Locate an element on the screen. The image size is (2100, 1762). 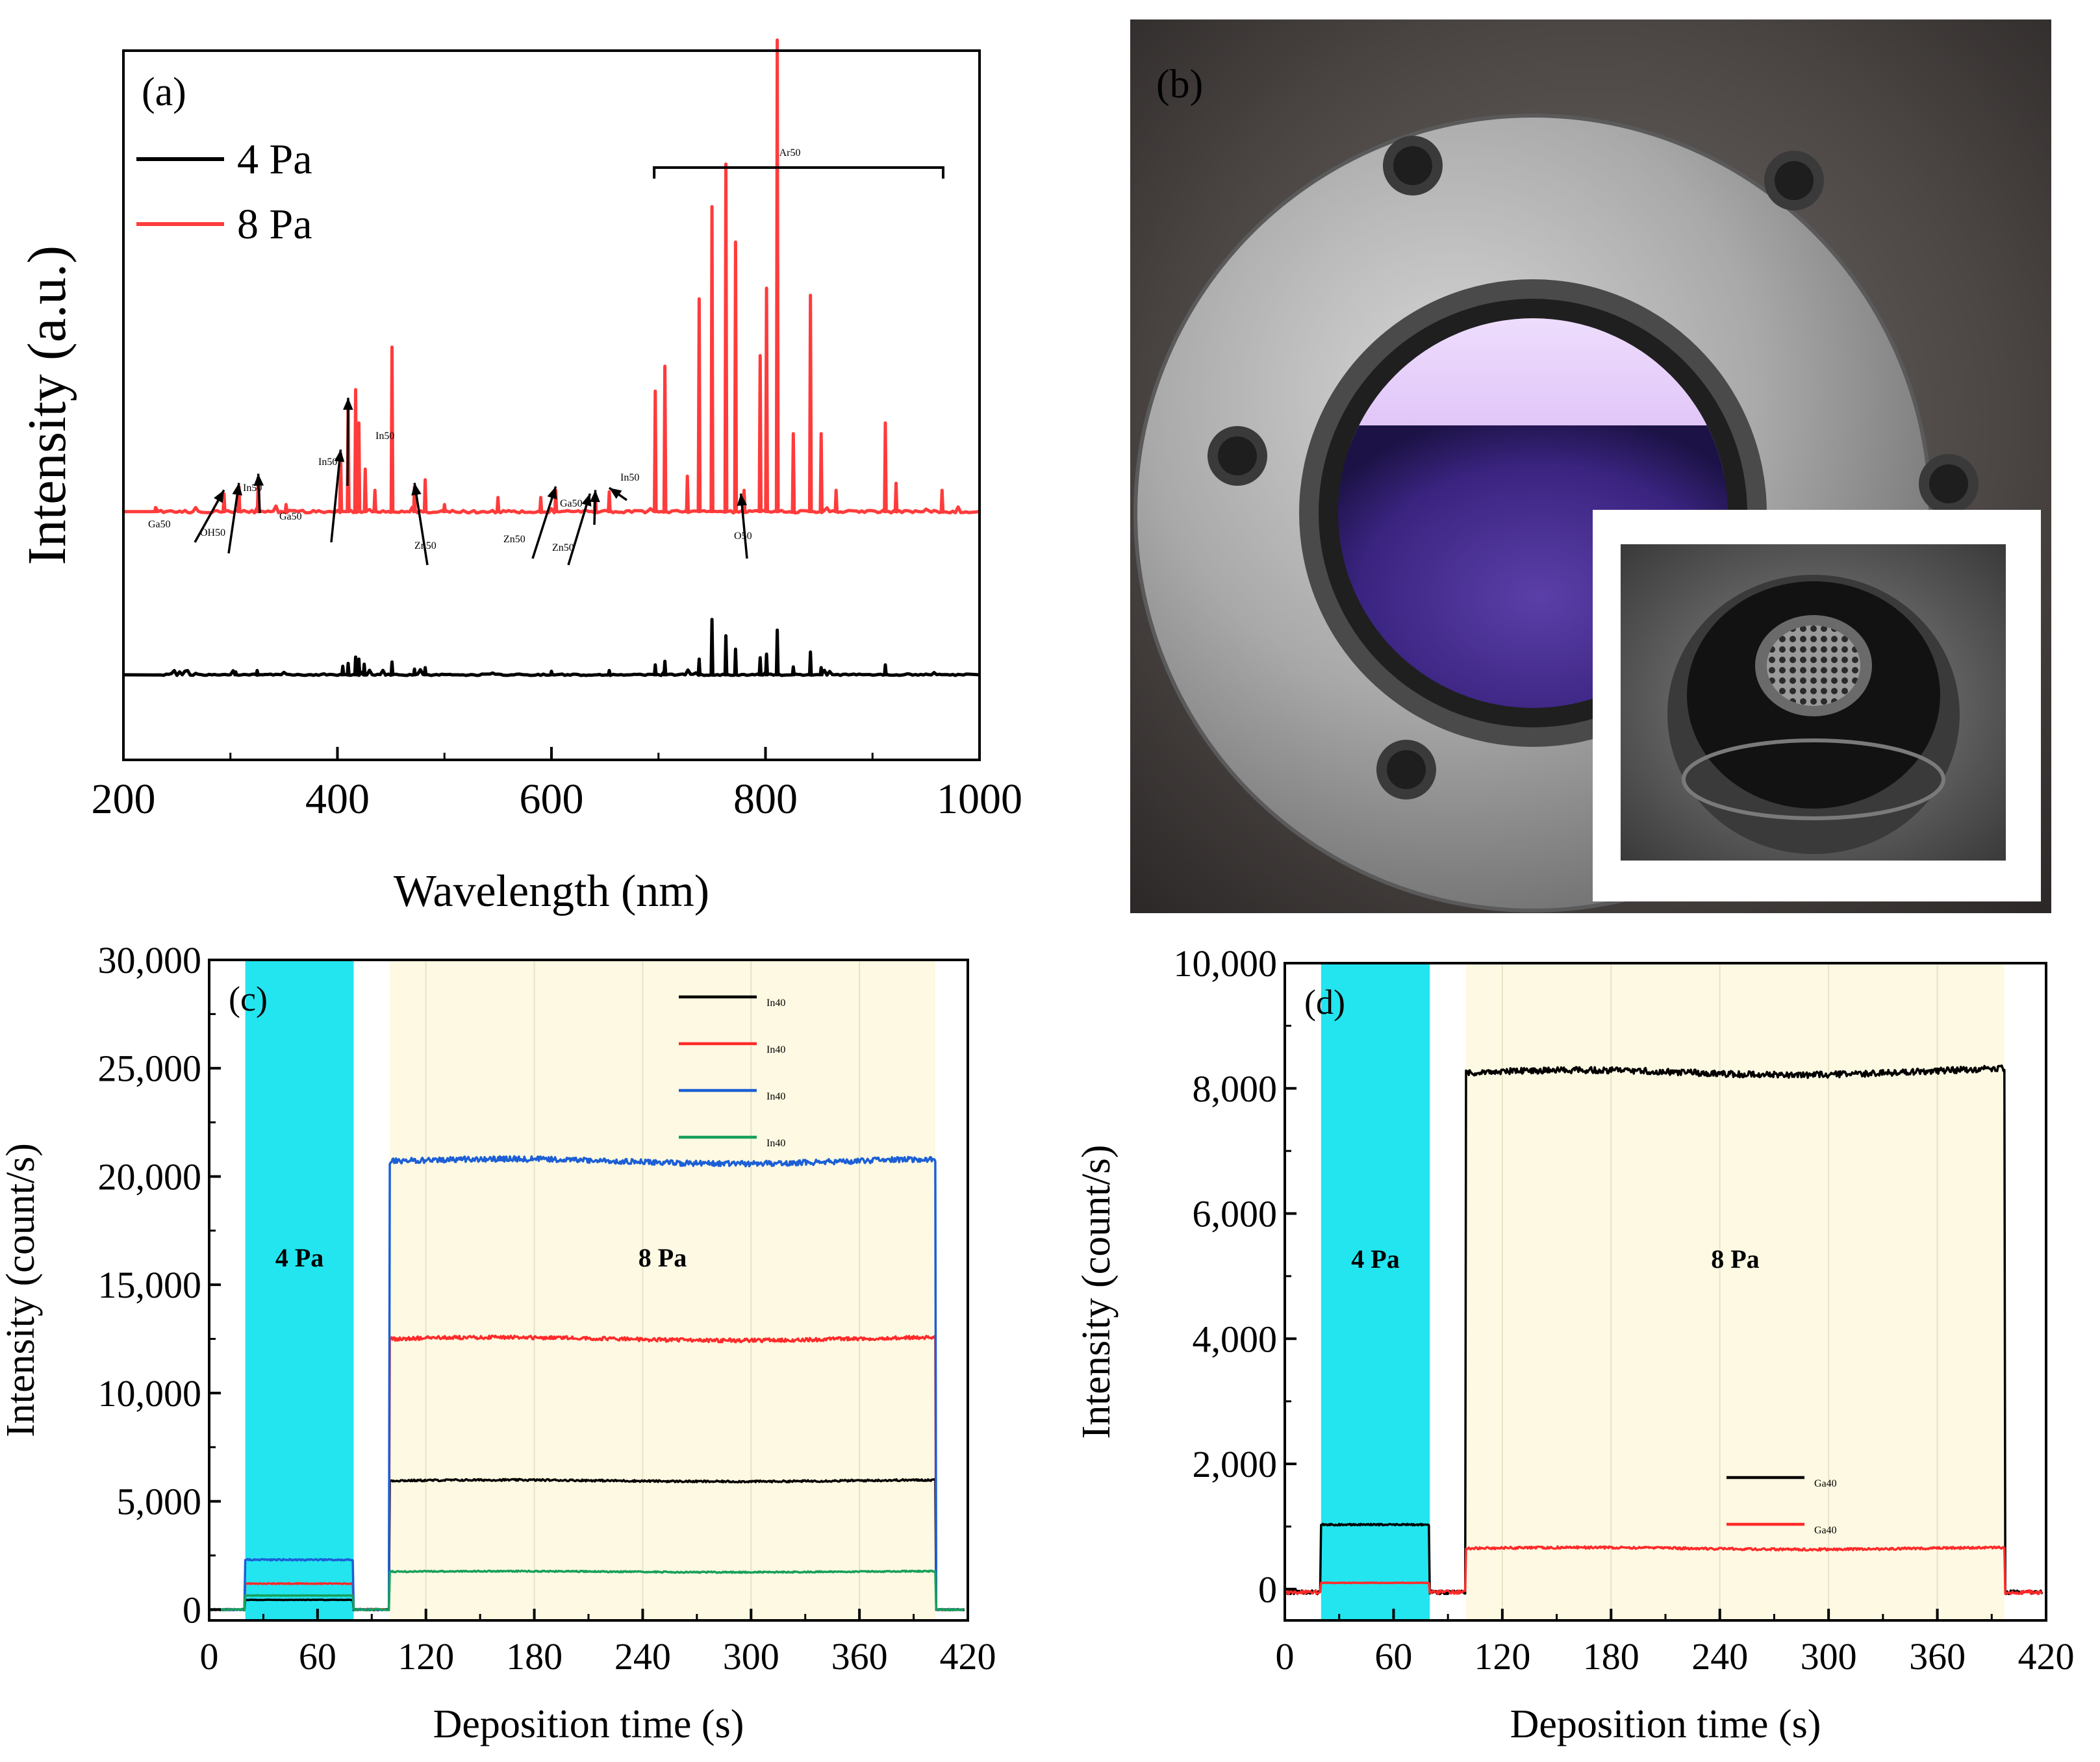
label: OH50 is located at coordinates (212, 532).